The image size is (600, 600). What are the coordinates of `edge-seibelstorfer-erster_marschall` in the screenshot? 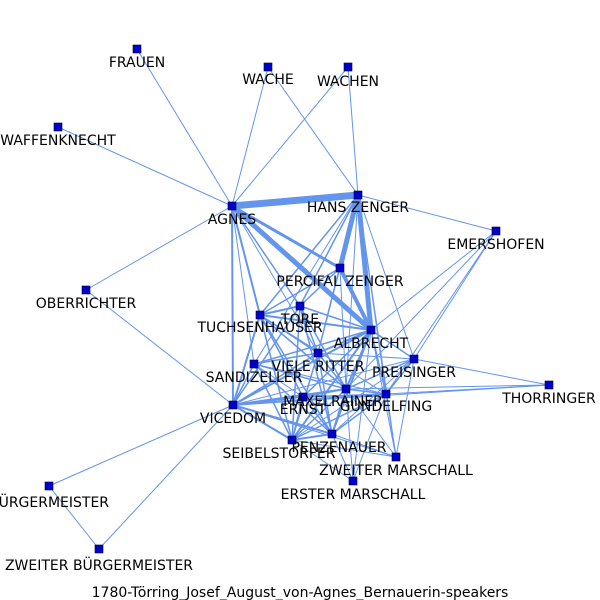 It's located at (322, 460).